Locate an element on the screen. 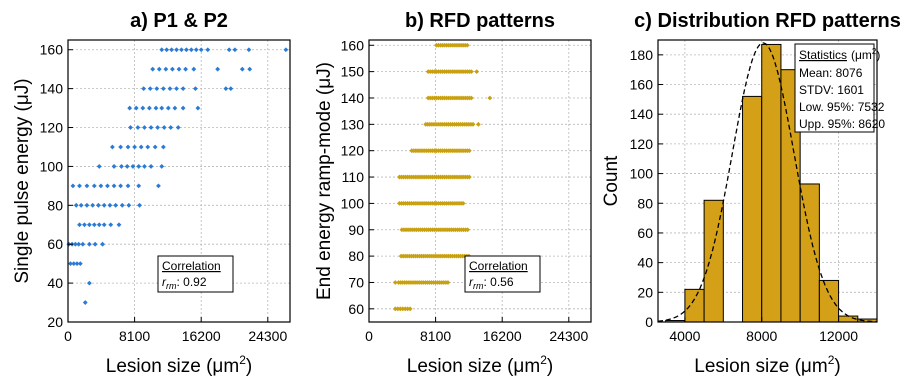  x-axis-label: Lesion size (μm2) is located at coordinates (767, 365).